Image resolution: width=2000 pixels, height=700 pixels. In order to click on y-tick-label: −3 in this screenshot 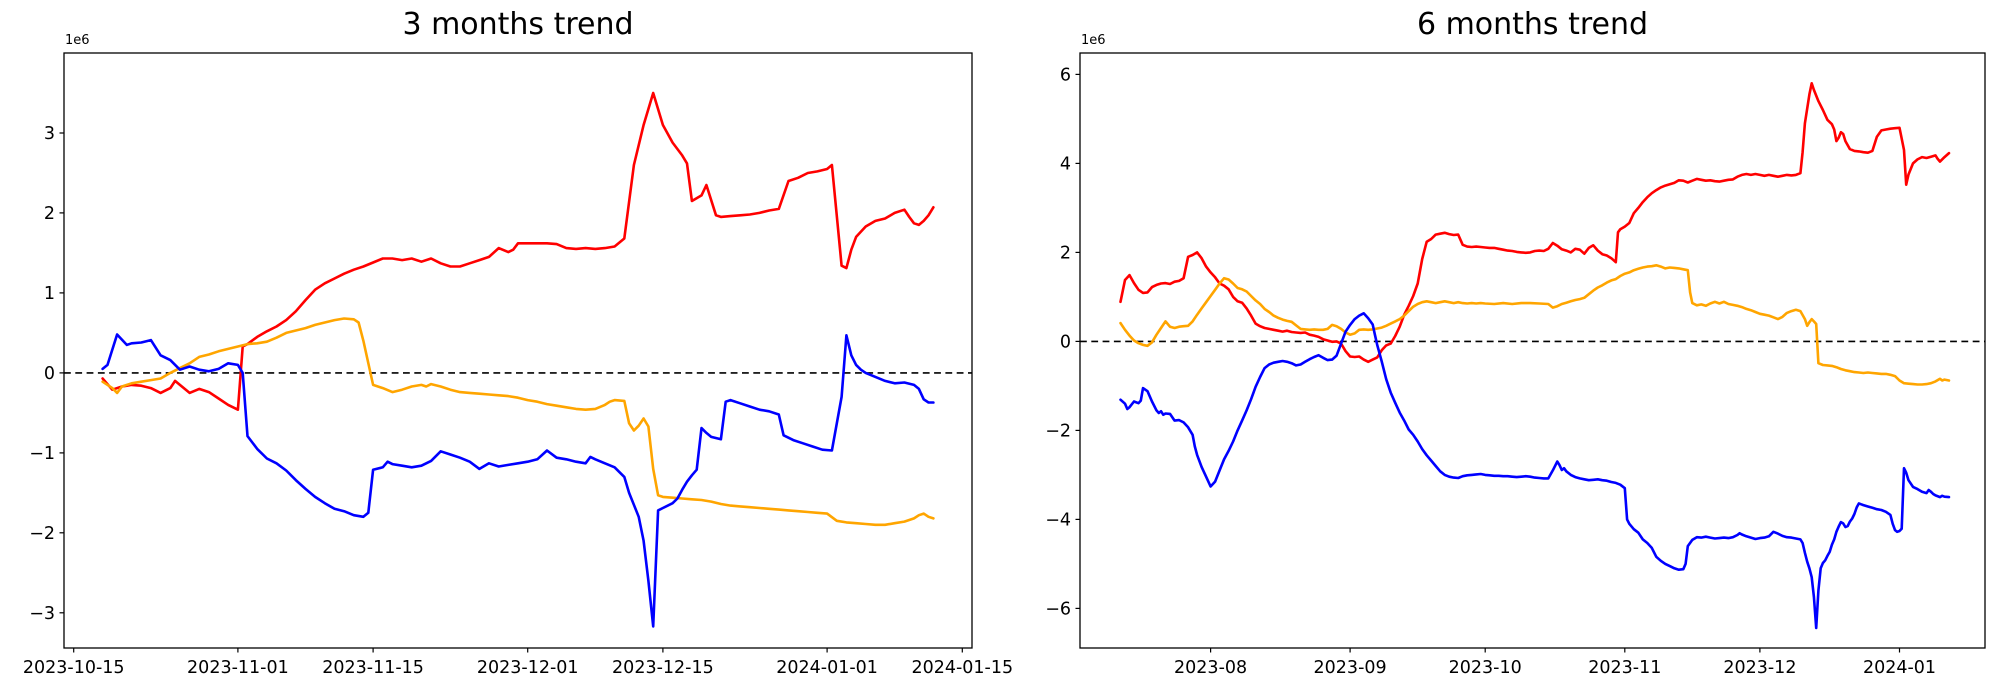, I will do `click(42, 614)`.